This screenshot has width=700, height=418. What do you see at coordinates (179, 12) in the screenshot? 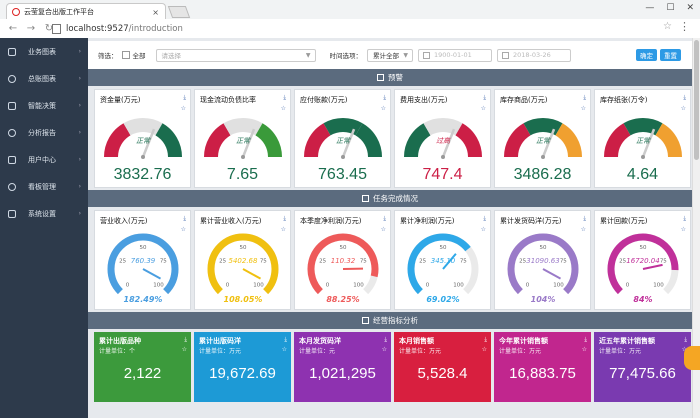
I see `new-tab-button` at bounding box center [179, 12].